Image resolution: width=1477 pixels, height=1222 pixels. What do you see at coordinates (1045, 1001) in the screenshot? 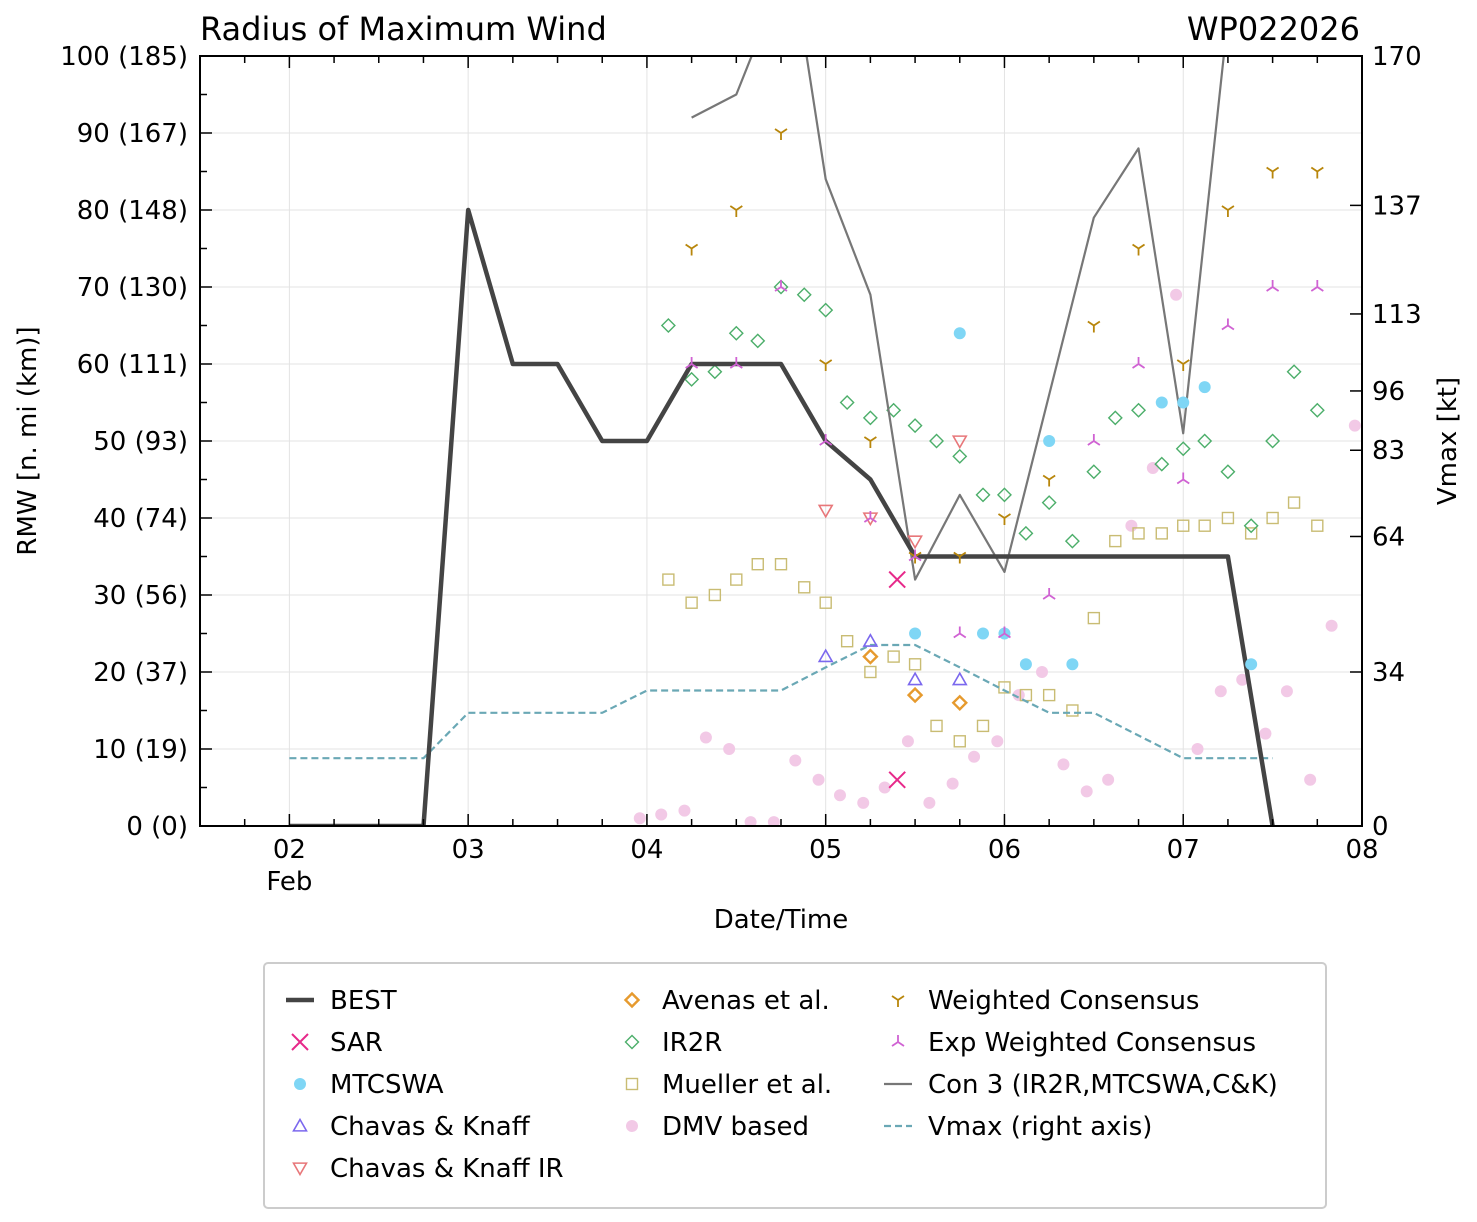
I see `legend-entry-weighted-consensus: Weighted Consensus` at bounding box center [1045, 1001].